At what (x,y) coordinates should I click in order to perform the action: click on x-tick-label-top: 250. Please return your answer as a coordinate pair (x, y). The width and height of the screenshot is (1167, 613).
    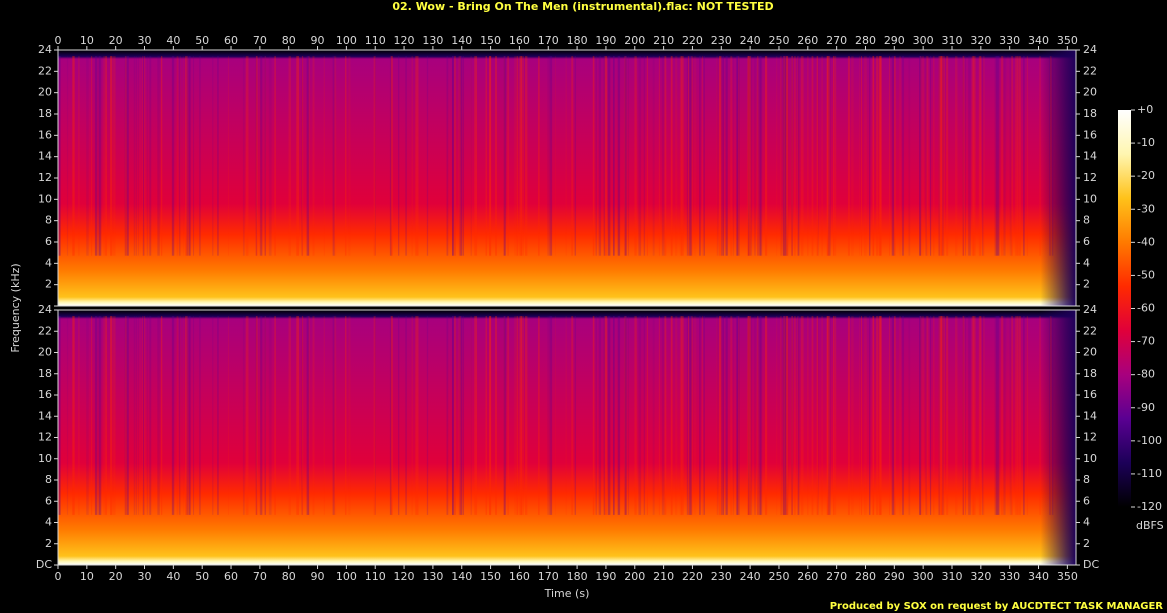
    Looking at the image, I should click on (778, 40).